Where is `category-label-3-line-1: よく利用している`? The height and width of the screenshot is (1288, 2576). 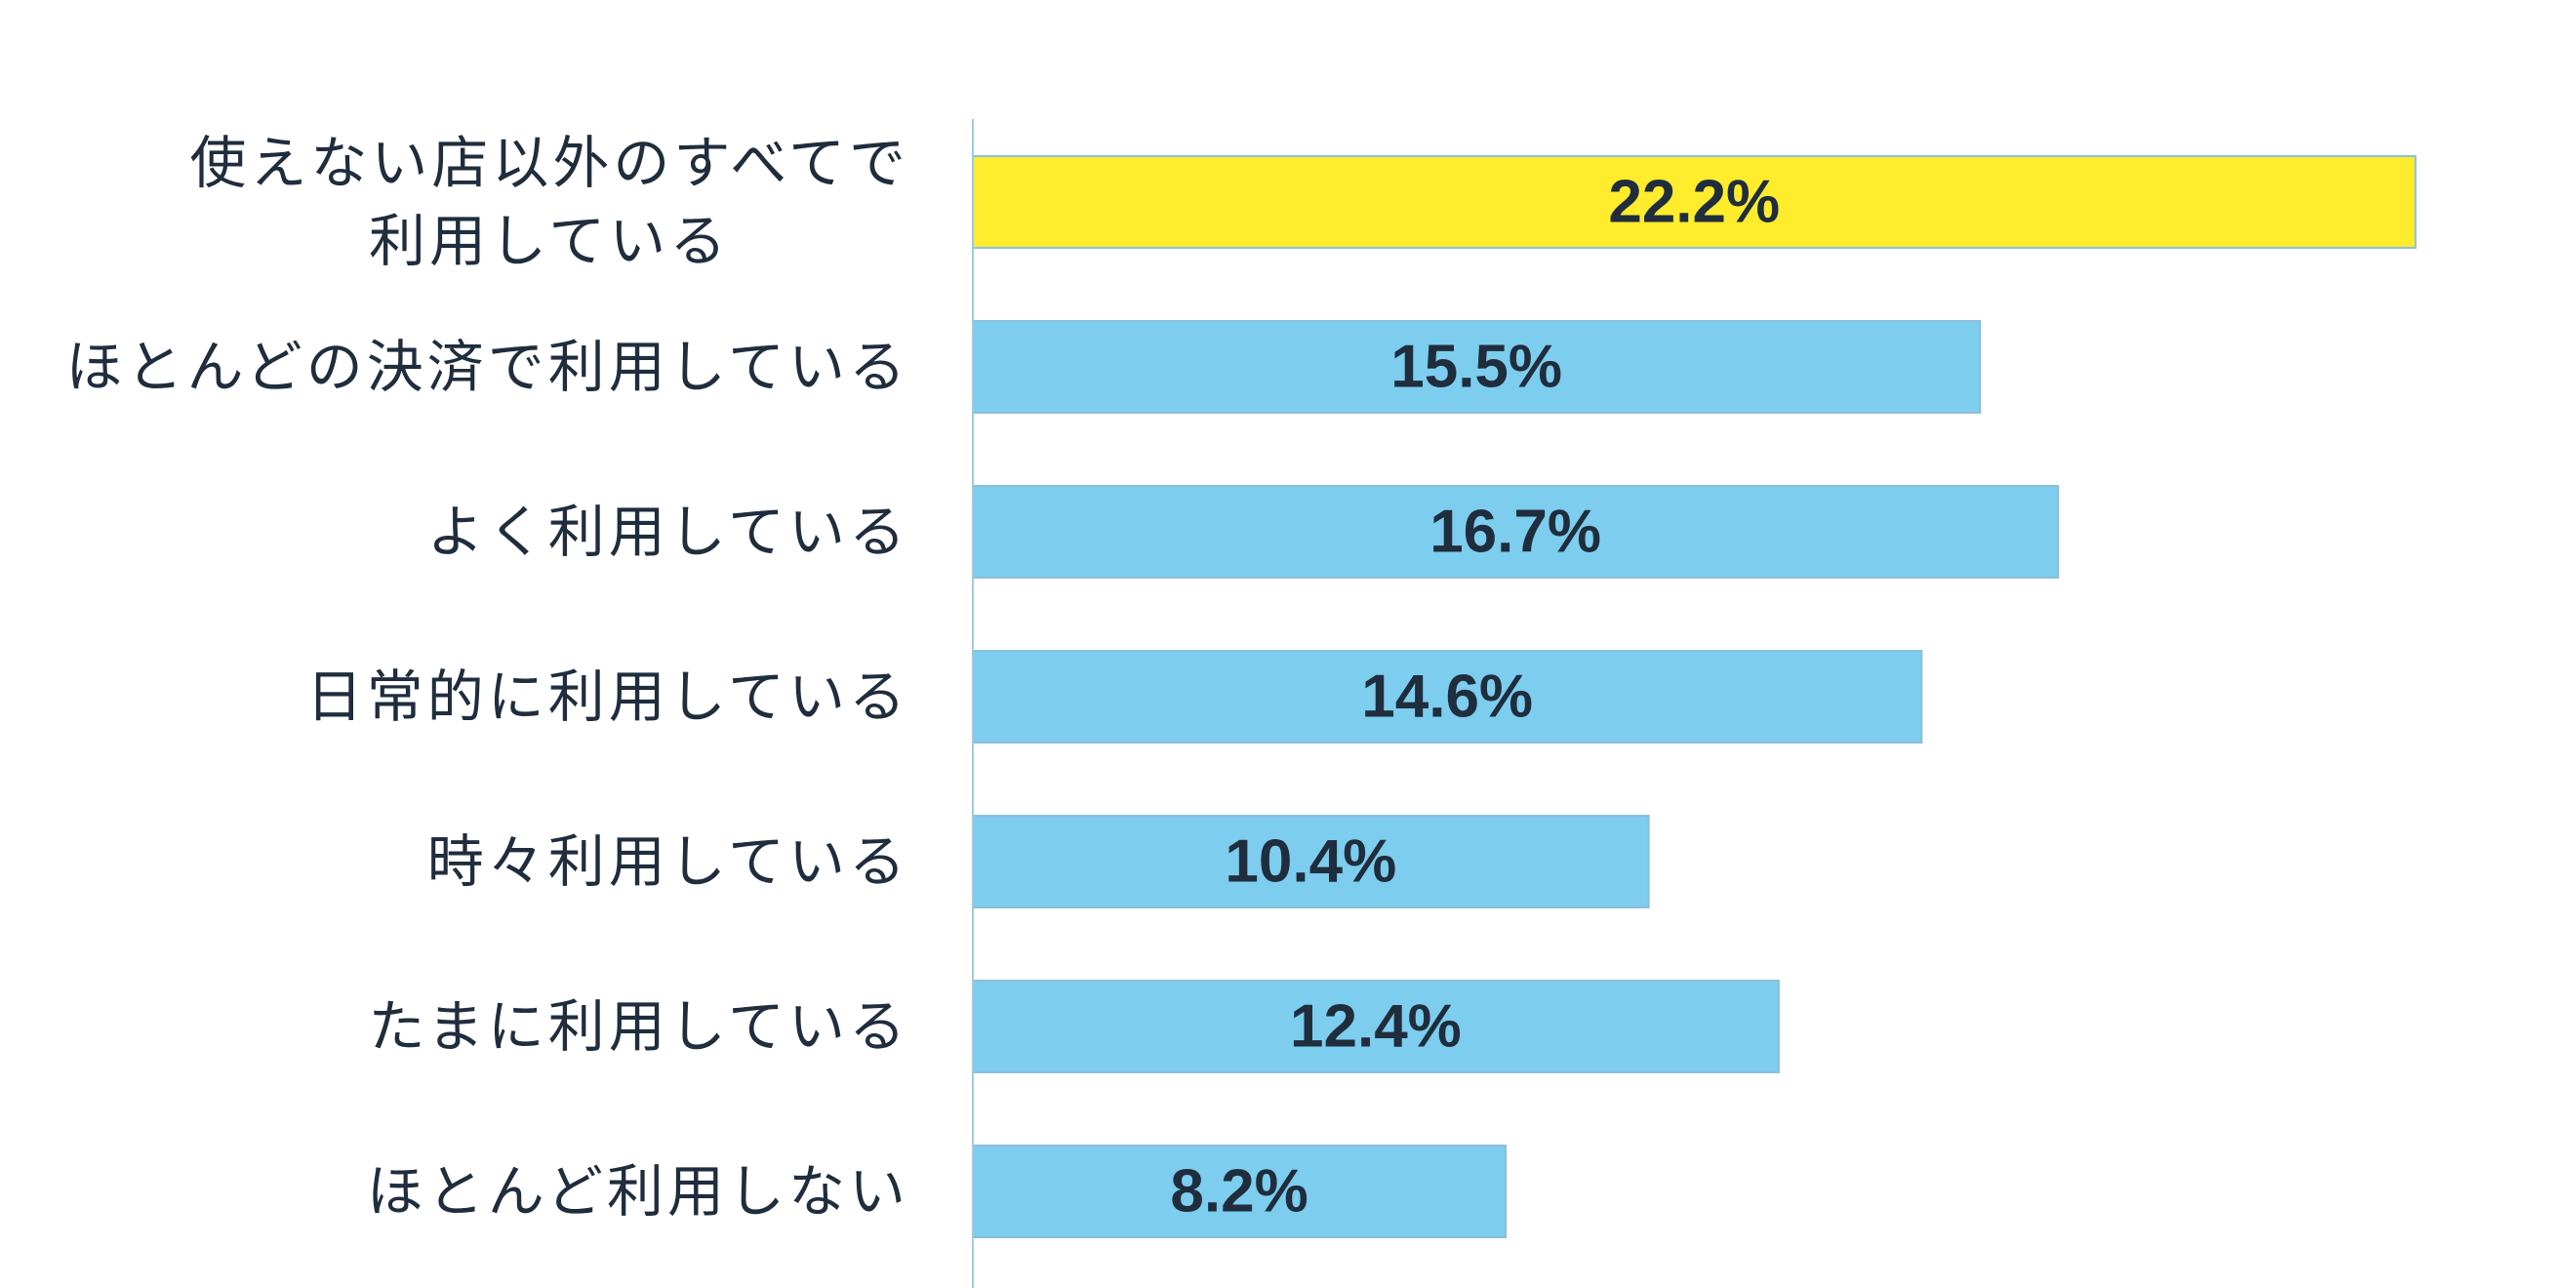 category-label-3-line-1: よく利用している is located at coordinates (668, 532).